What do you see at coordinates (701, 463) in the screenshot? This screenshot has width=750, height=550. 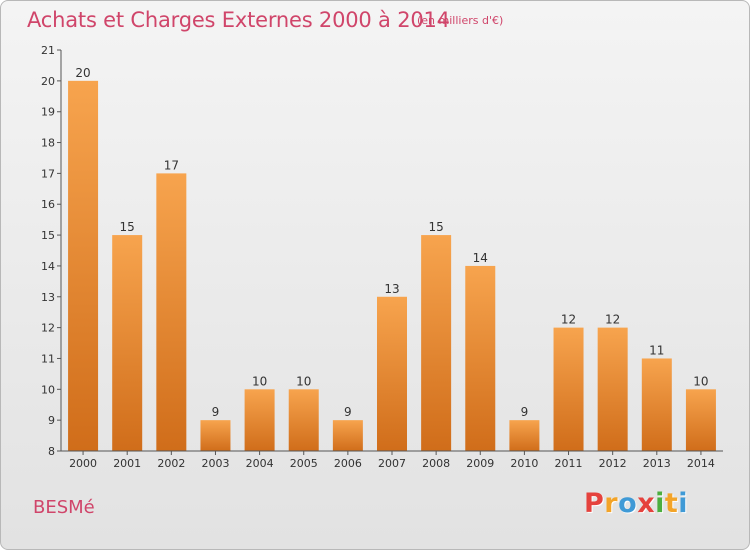 I see `x-tick-label: 2014` at bounding box center [701, 463].